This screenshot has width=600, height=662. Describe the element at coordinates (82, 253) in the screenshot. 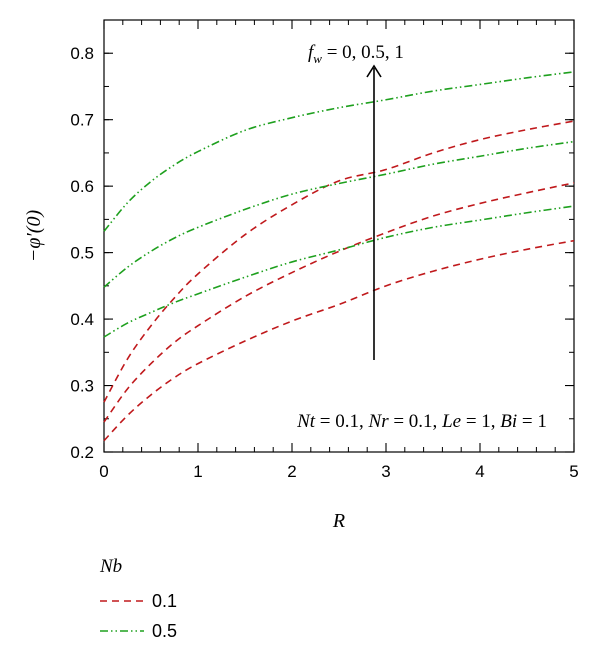

I see `y-tick-label: 0.5` at that location.